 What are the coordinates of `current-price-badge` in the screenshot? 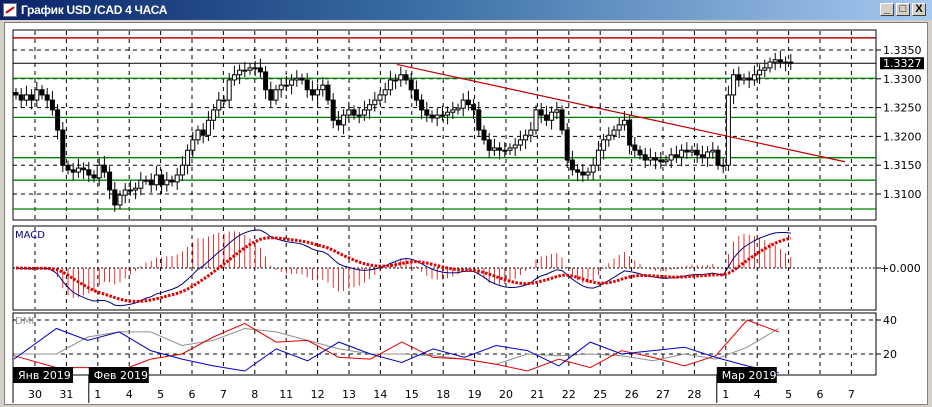 It's located at (902, 63).